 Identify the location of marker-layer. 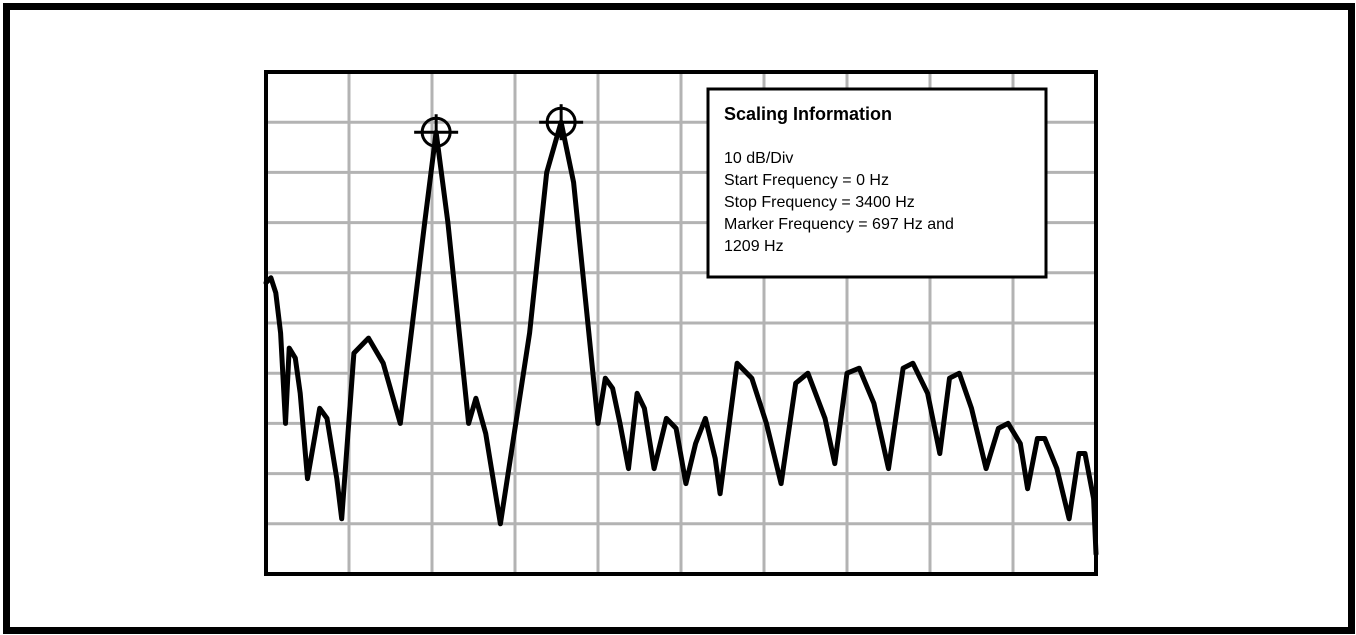
(499, 127).